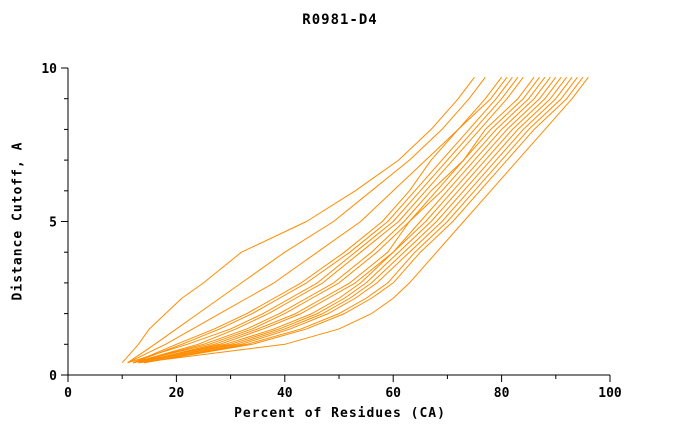  What do you see at coordinates (393, 393) in the screenshot?
I see `x-tick-label: 60` at bounding box center [393, 393].